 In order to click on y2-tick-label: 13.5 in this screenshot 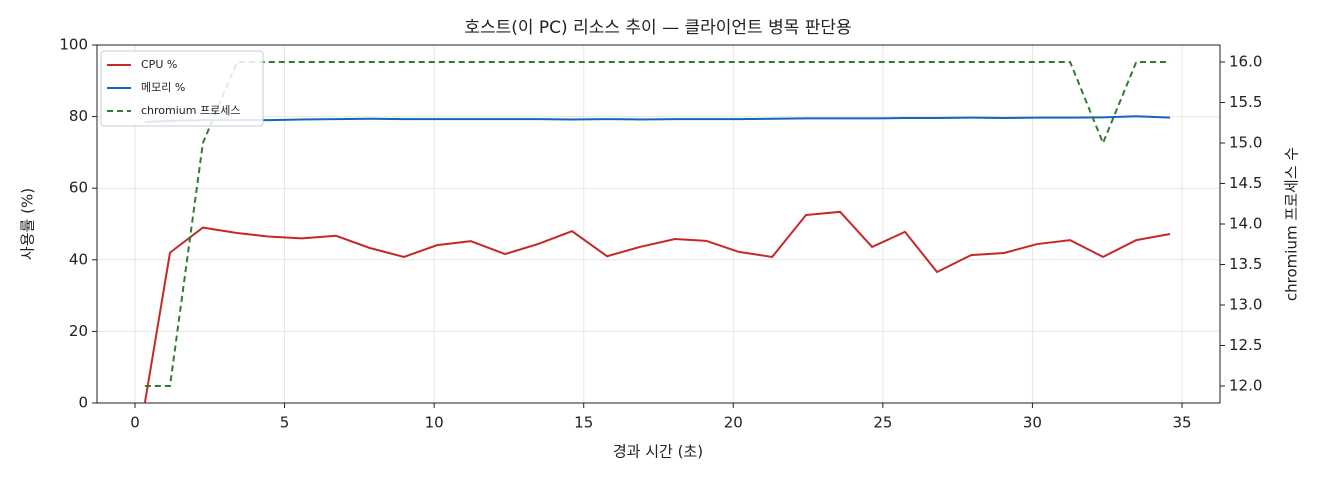, I will do `click(1245, 264)`.